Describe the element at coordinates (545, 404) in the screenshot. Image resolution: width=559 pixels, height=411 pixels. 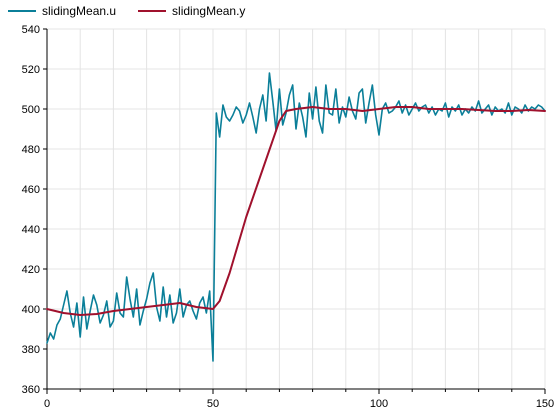
I see `x-tick-label: 150` at that location.